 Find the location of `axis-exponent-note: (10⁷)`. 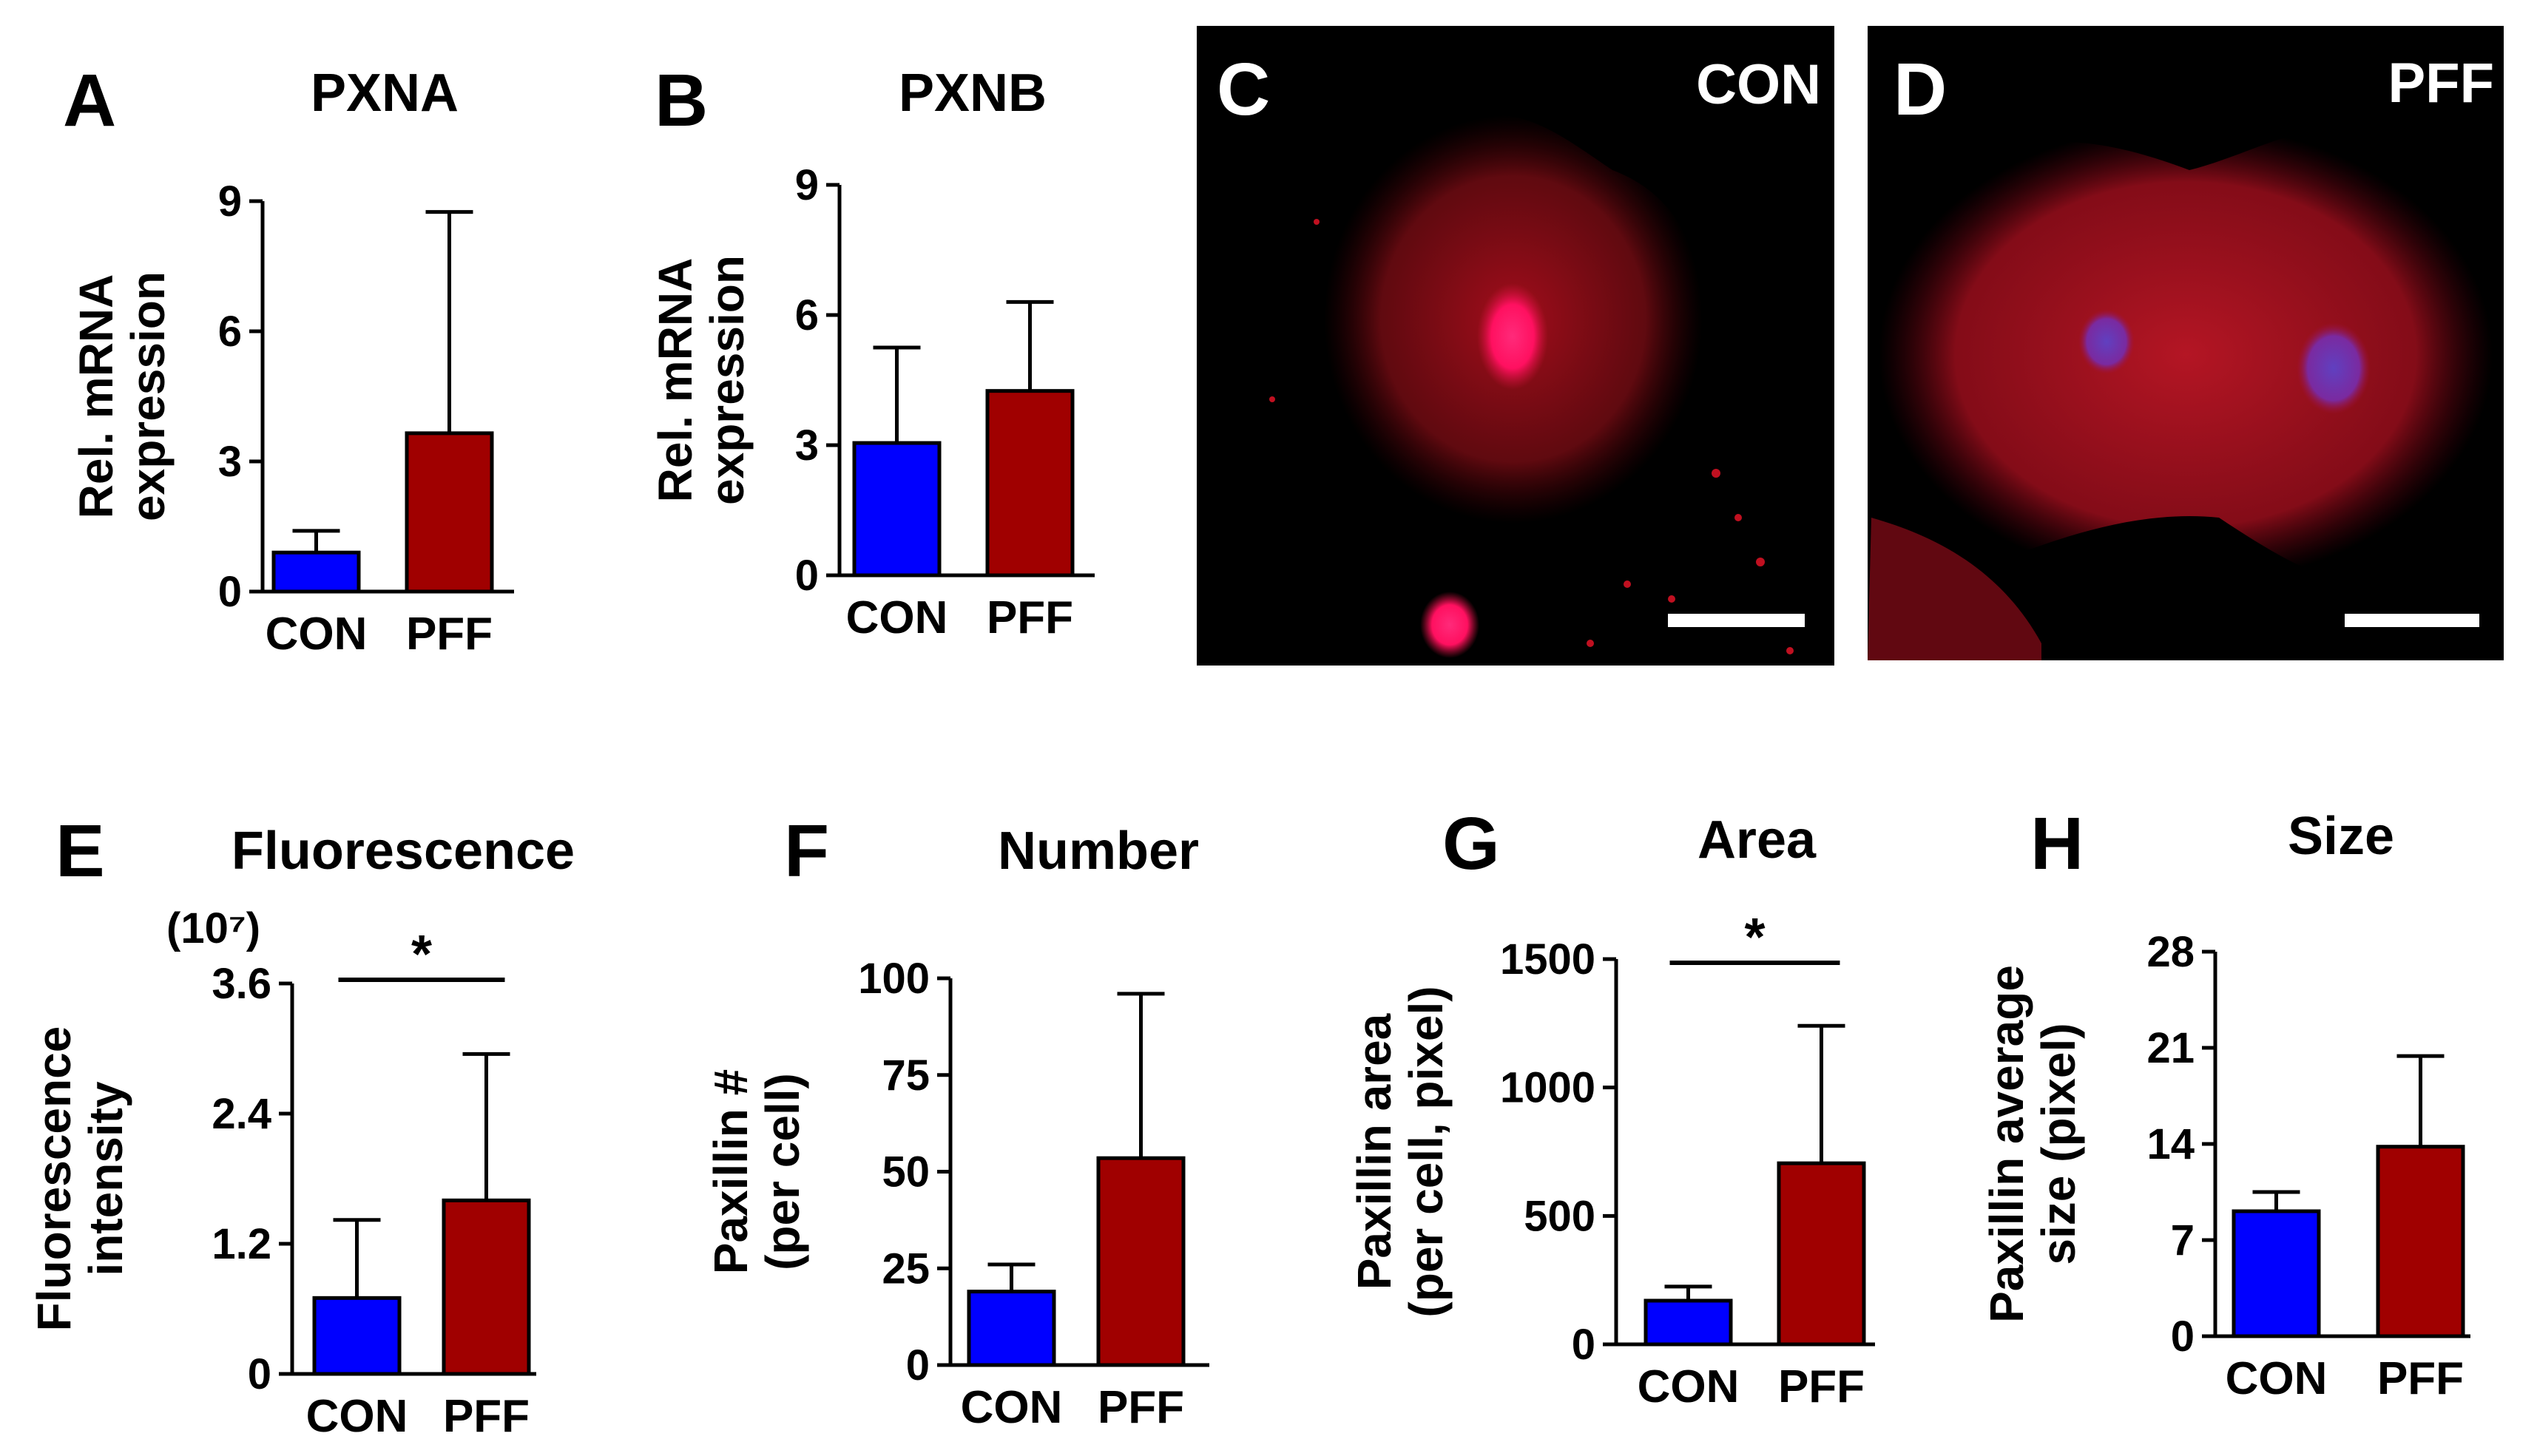

axis-exponent-note: (10⁷) is located at coordinates (213, 928).